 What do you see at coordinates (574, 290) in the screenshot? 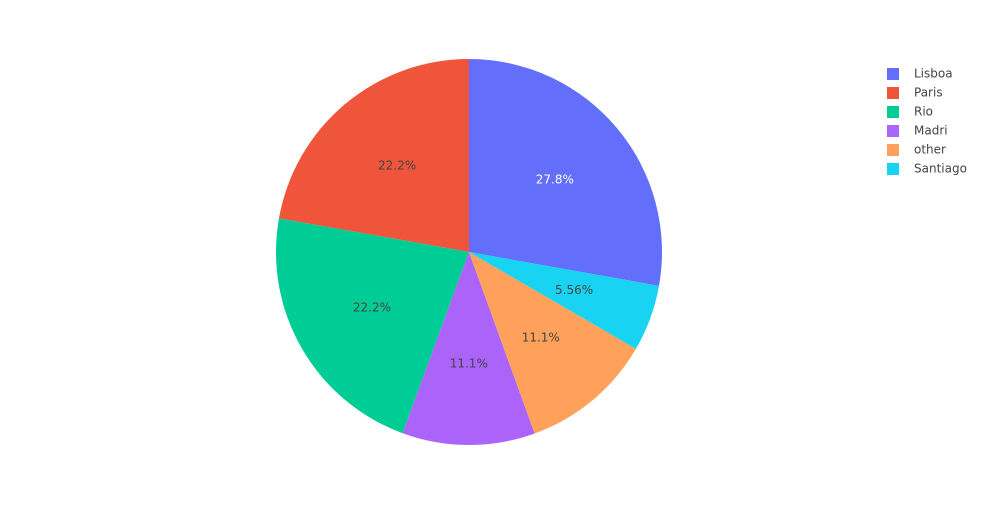
I see `slice-label: 5.56%` at bounding box center [574, 290].